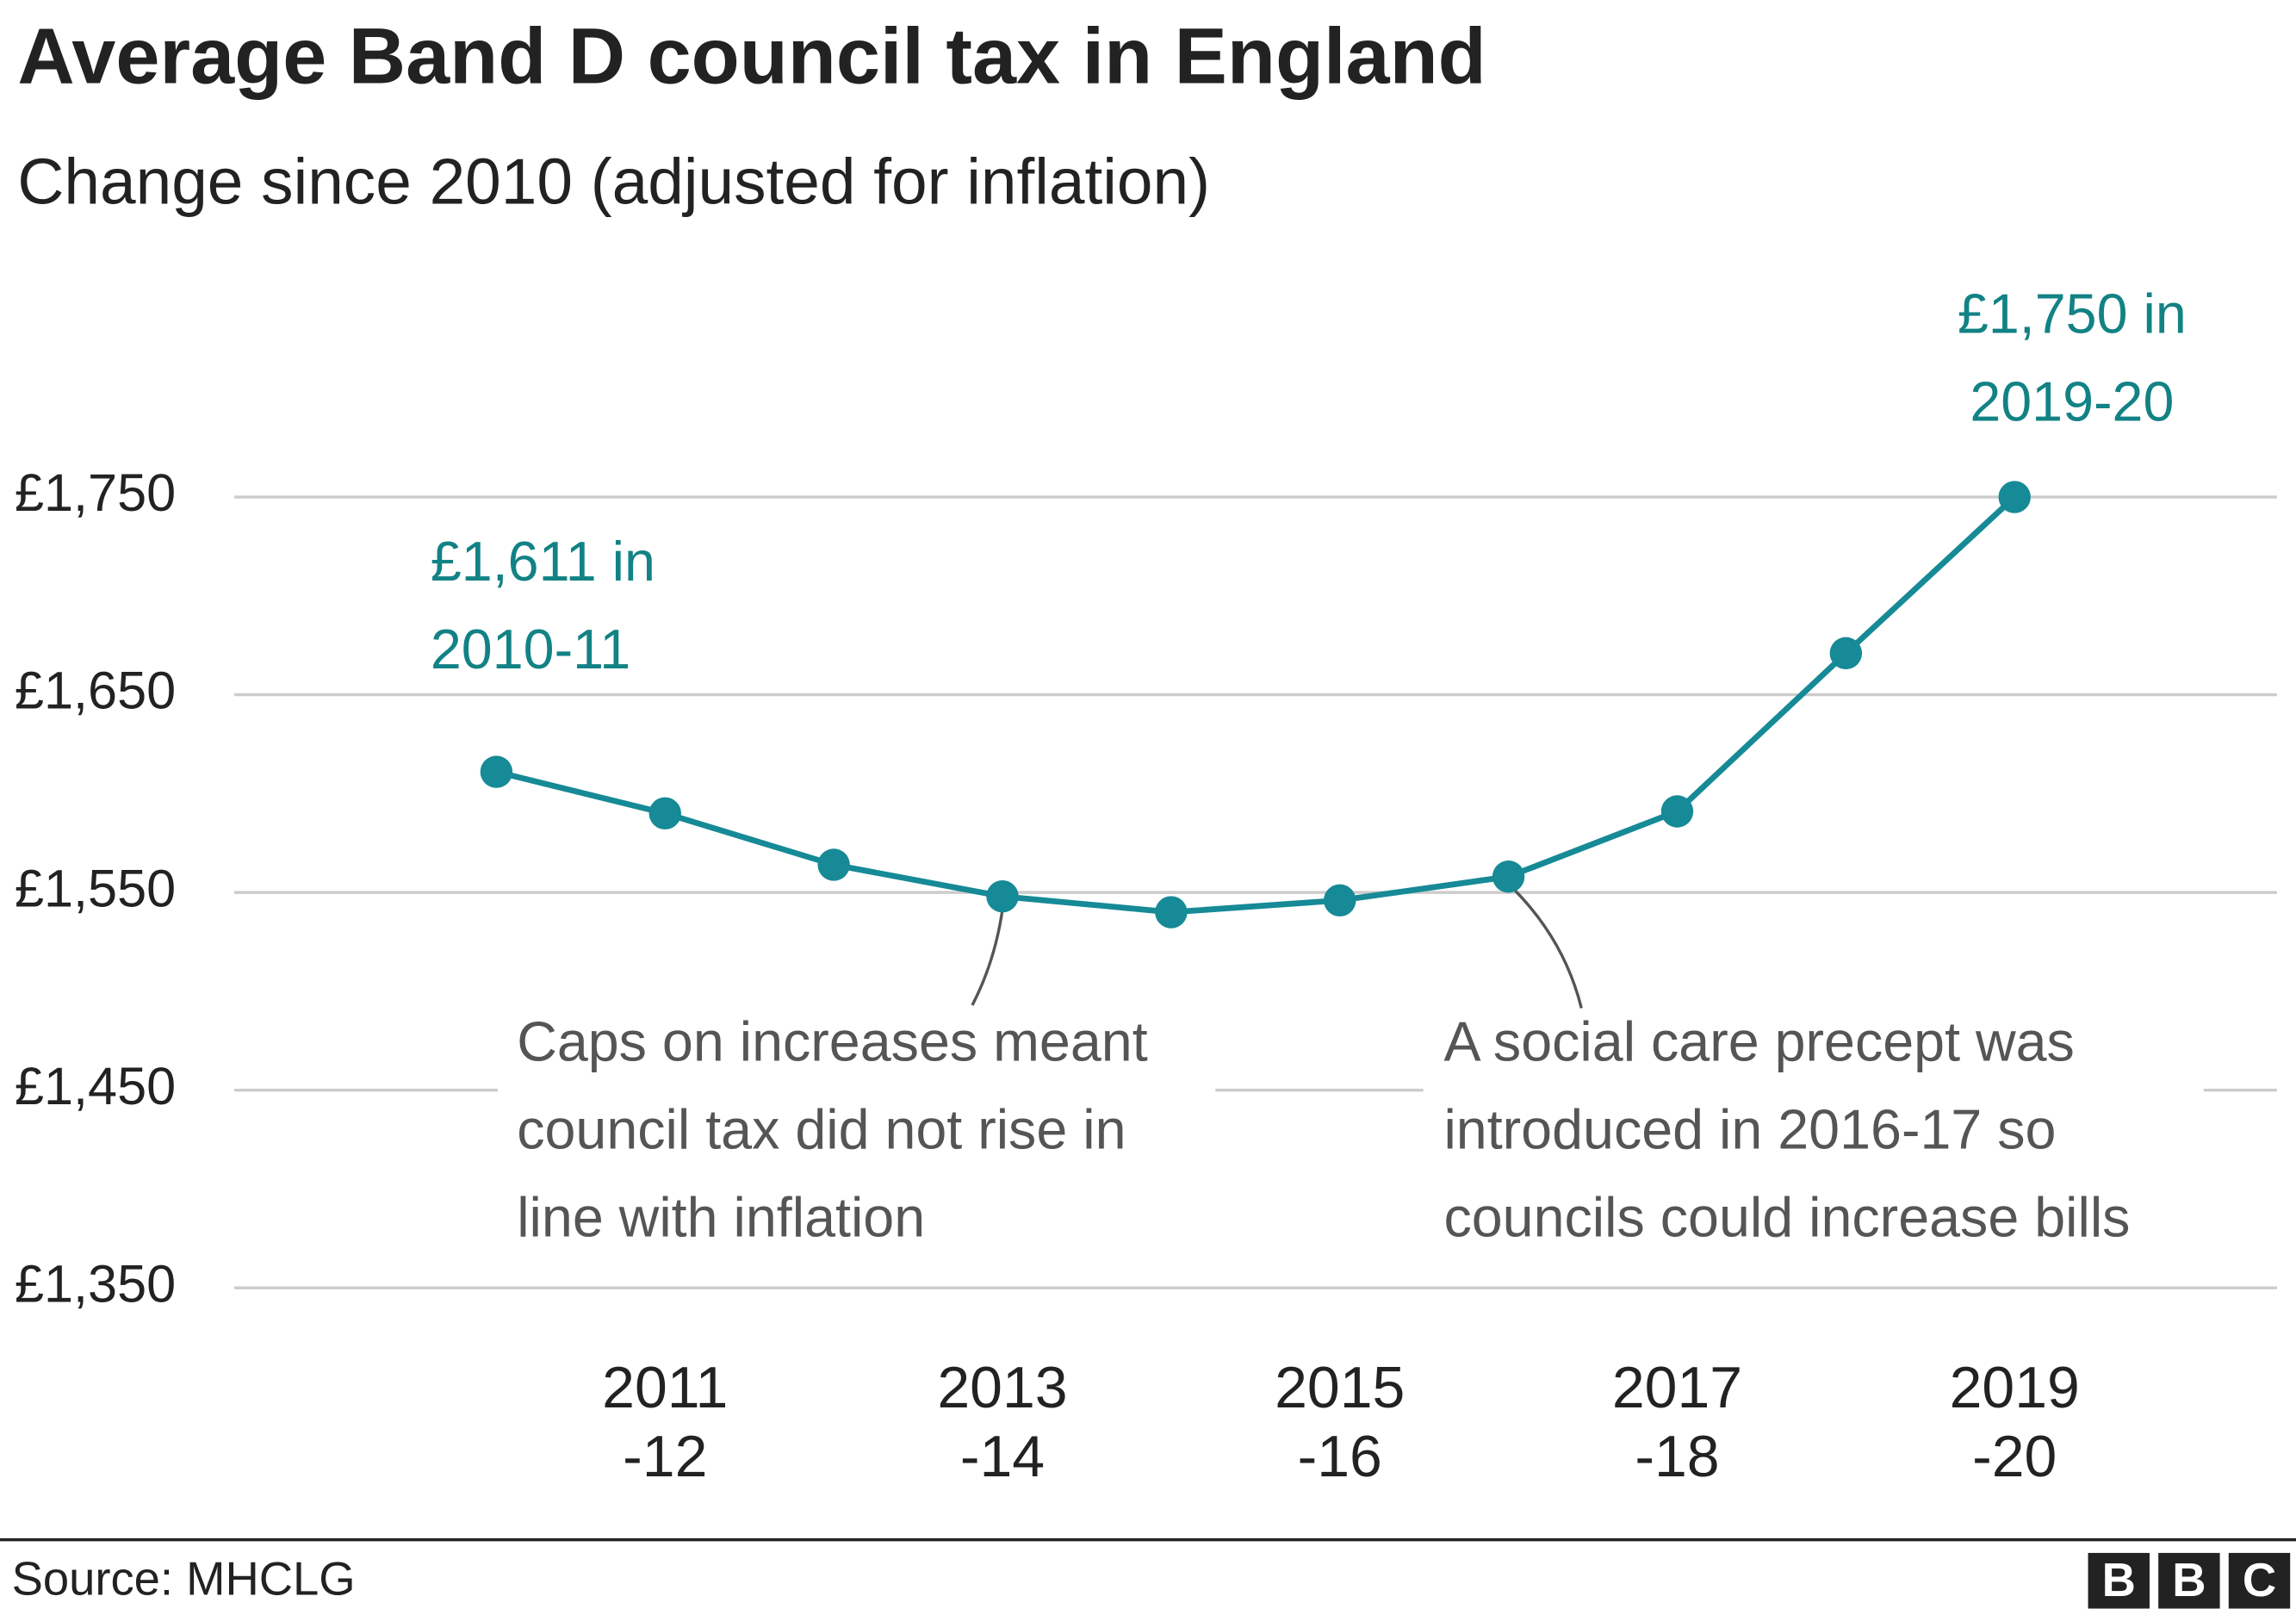  I want to click on x-tick-line: -14, so click(1002, 1456).